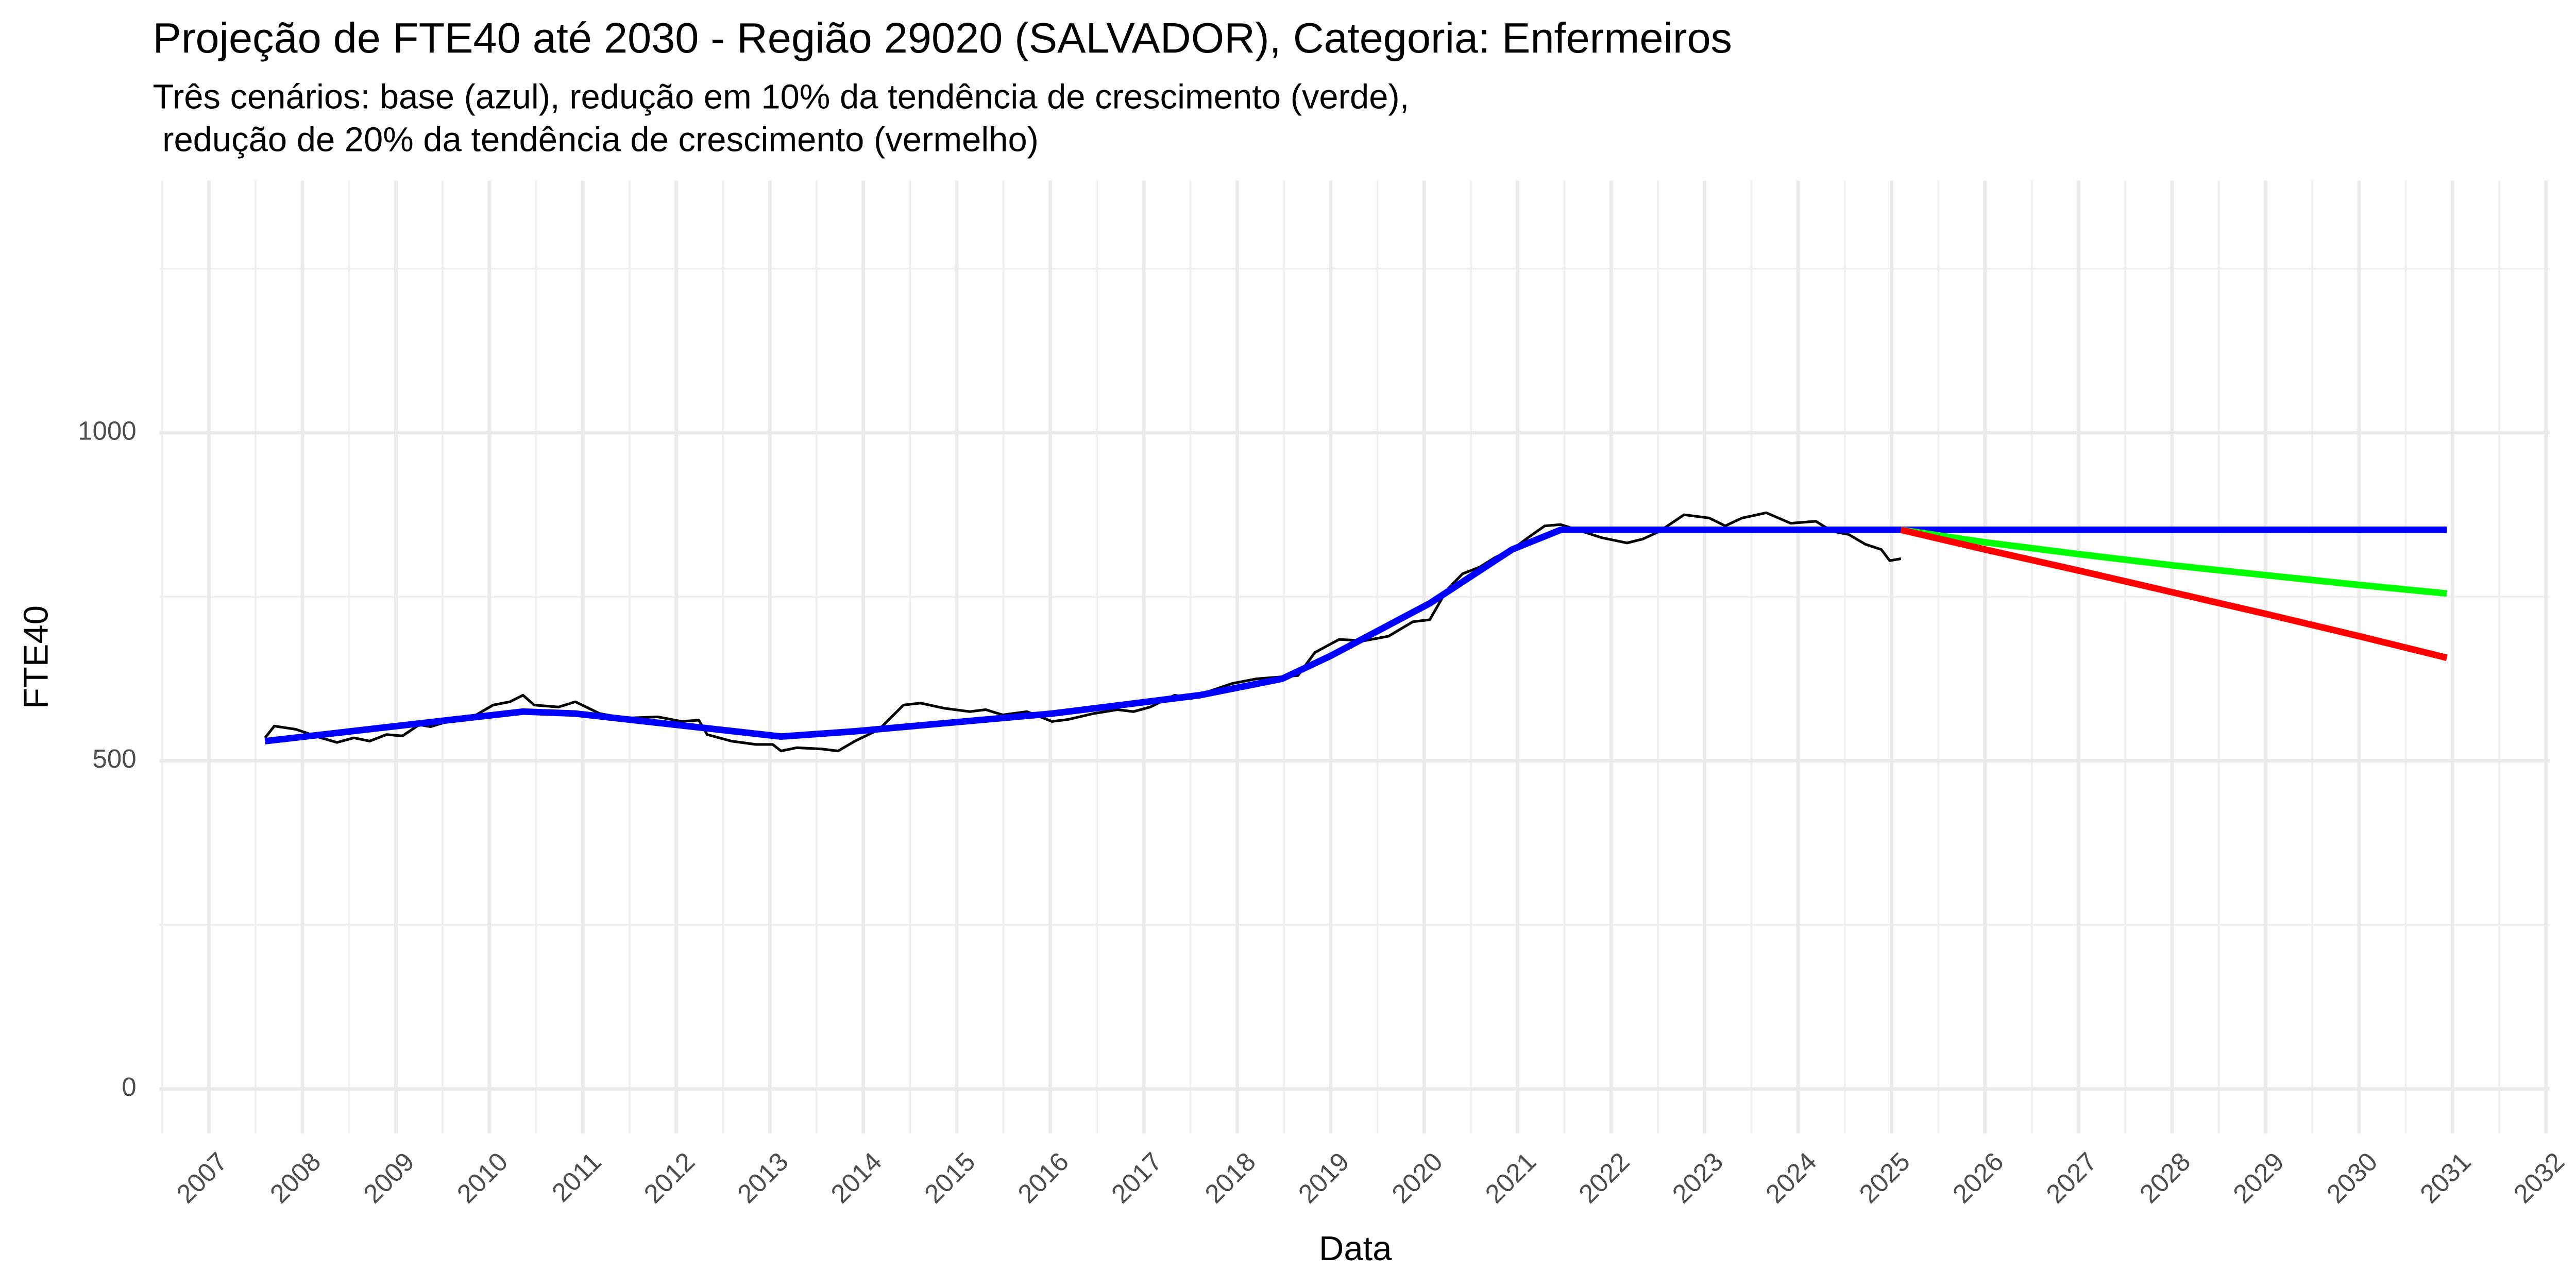 This screenshot has height=1288, width=2576. I want to click on y-axis-label: FTE40, so click(35, 657).